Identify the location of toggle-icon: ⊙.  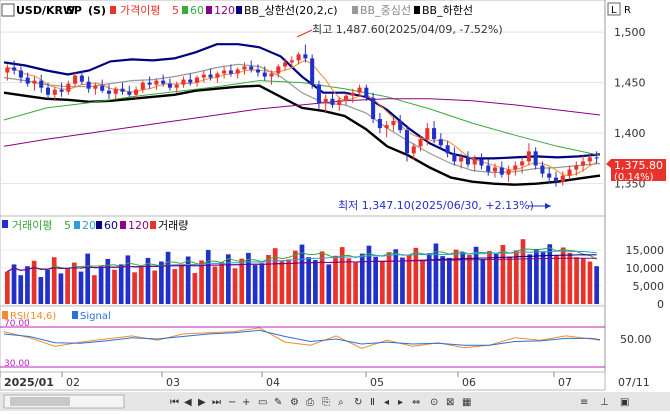
(434, 402).